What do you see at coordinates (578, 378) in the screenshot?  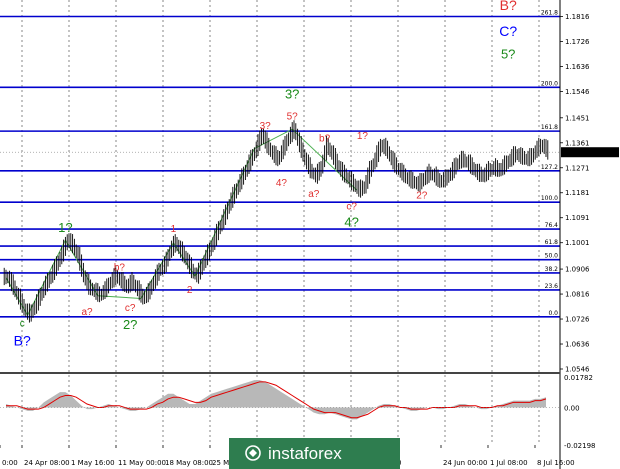 I see `oscillator-tick-label: 0.01782` at bounding box center [578, 378].